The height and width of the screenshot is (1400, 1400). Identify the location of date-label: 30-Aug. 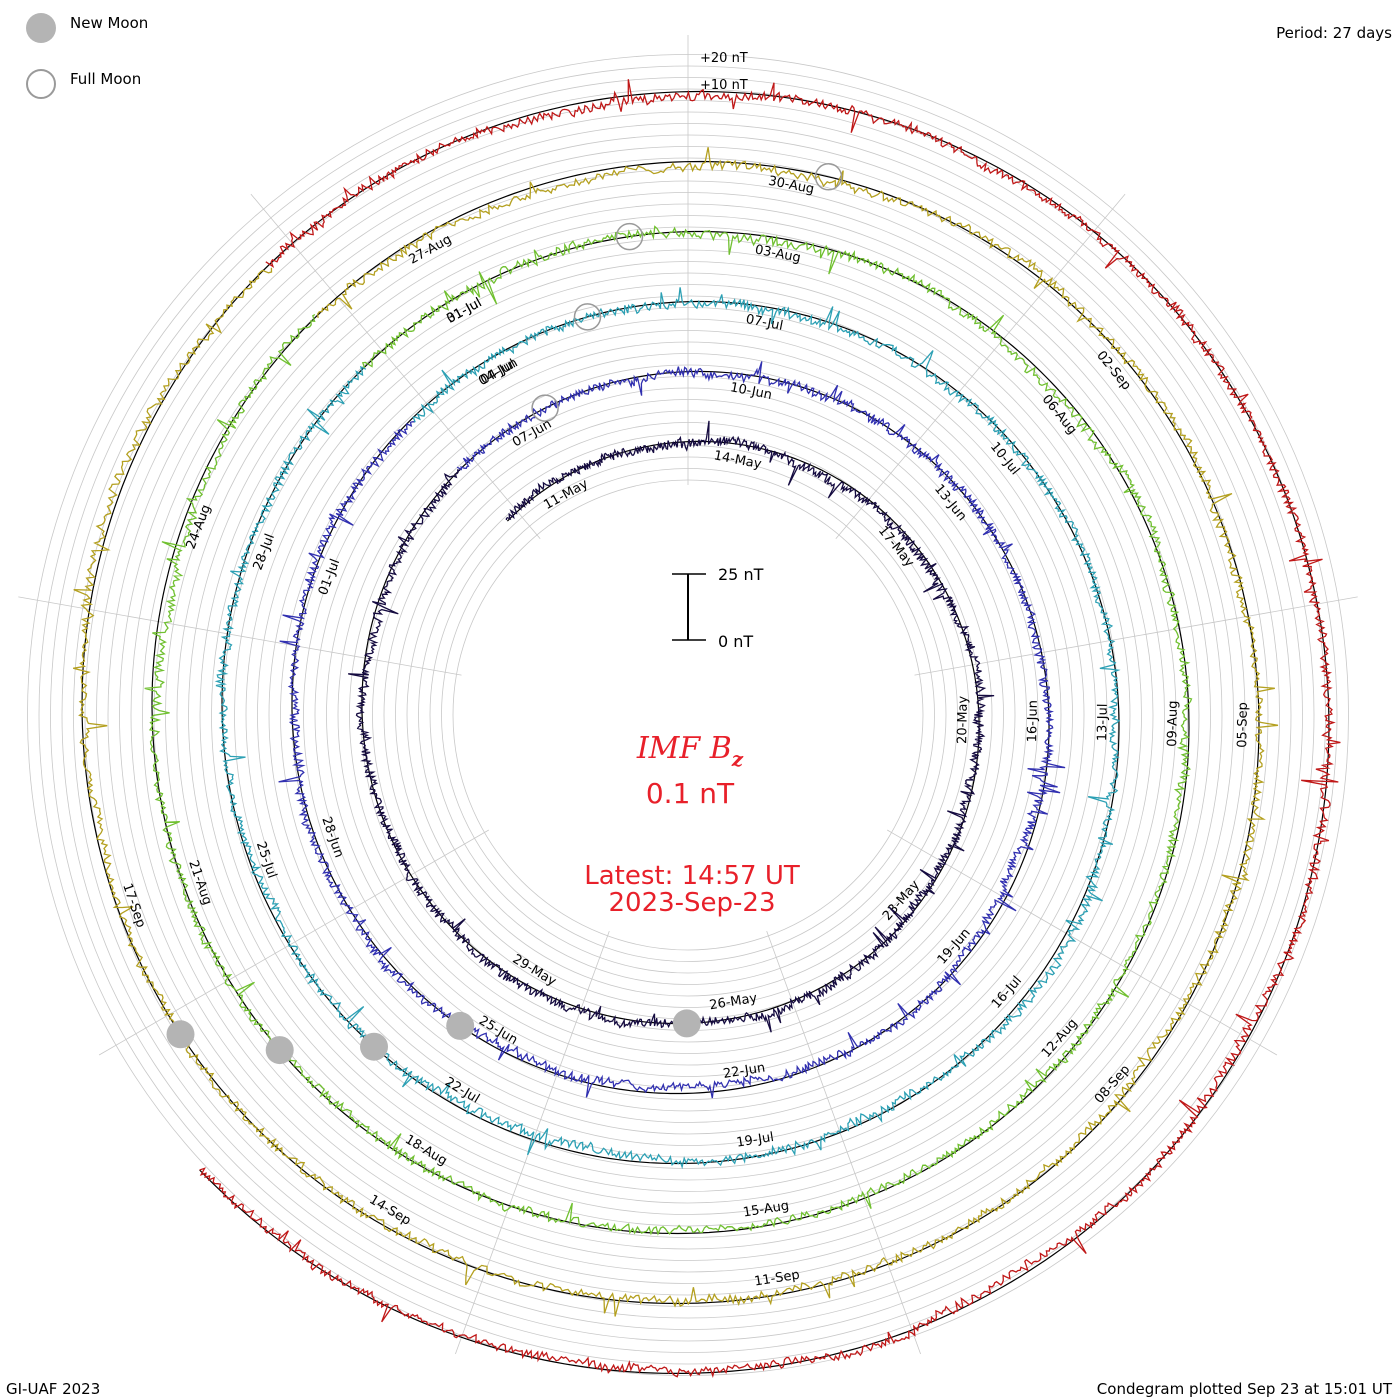
(791, 186).